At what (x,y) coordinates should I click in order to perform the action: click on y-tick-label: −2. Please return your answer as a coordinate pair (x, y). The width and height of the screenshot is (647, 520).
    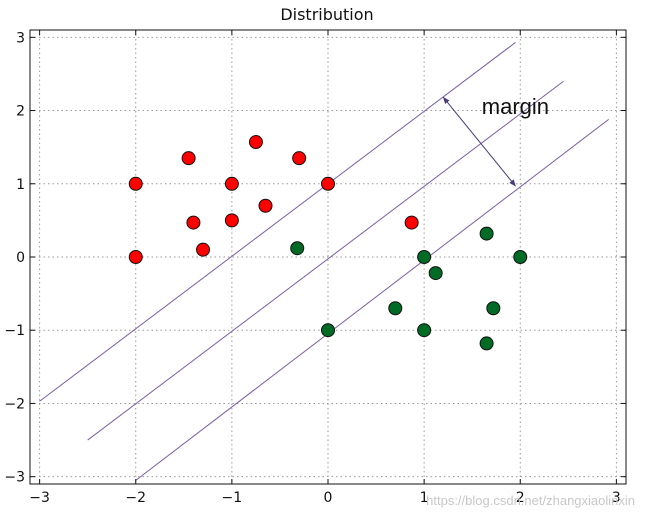
    Looking at the image, I should click on (14, 404).